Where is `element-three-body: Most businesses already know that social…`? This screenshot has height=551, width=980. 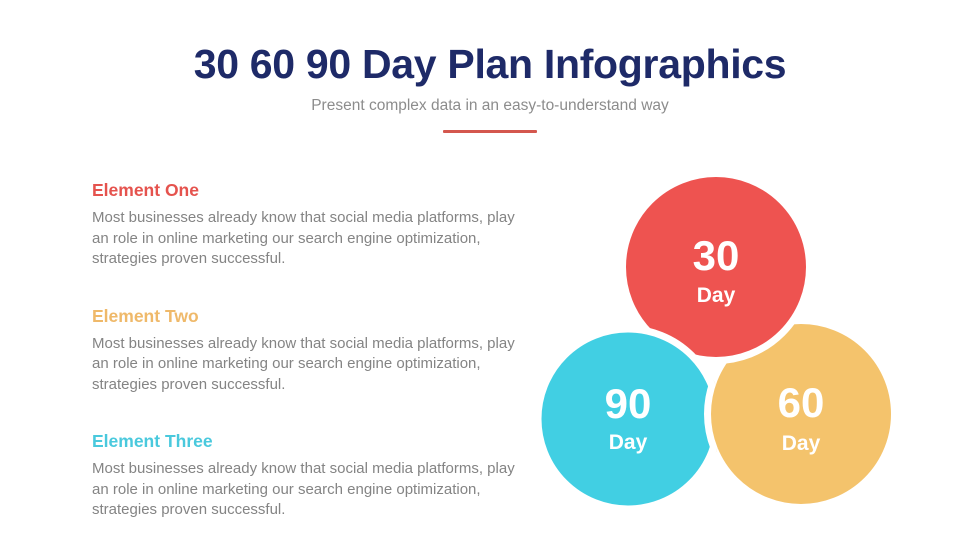 element-three-body: Most businesses already know that social… is located at coordinates (303, 489).